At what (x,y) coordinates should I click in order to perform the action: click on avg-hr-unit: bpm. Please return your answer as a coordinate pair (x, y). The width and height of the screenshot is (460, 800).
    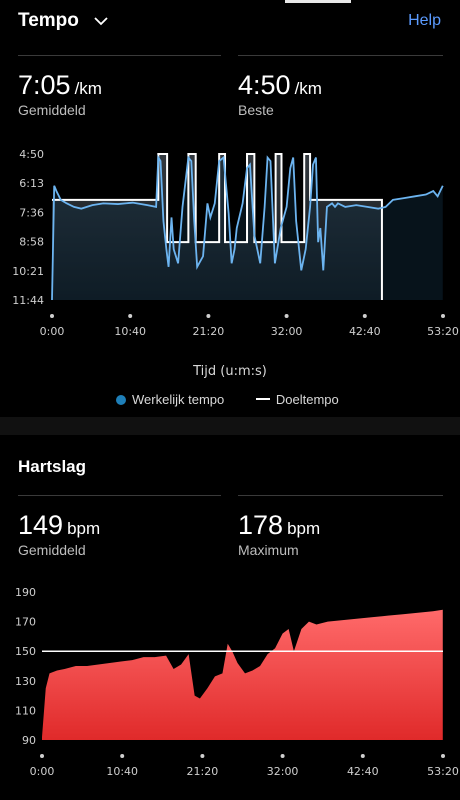
    Looking at the image, I should click on (84, 528).